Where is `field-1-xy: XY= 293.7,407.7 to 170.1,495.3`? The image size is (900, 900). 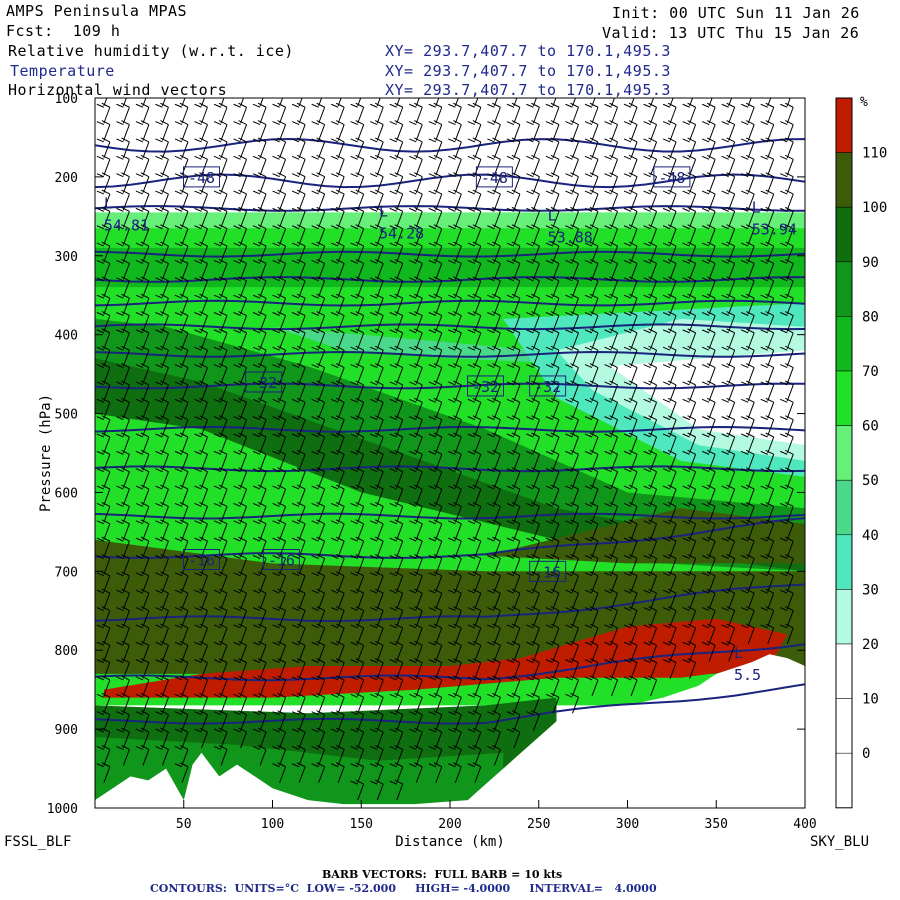
field-1-xy: XY= 293.7,407.7 to 170.1,495.3 is located at coordinates (528, 51).